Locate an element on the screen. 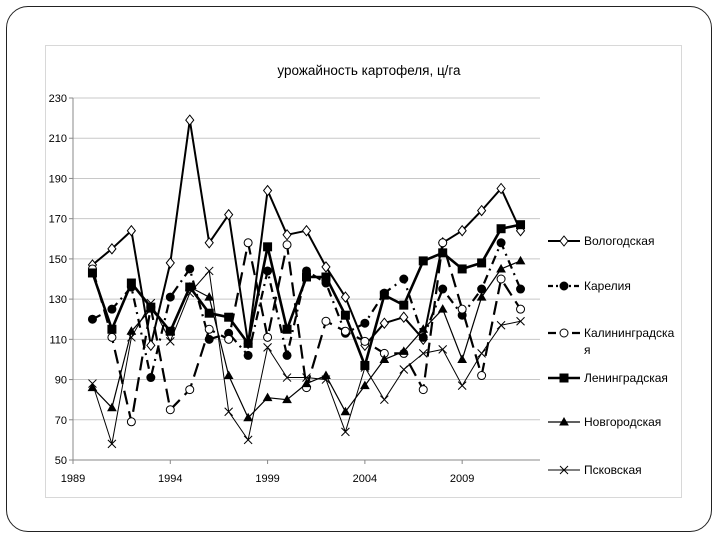 Image resolution: width=720 pixels, height=540 pixels. y-tick-label: 70 is located at coordinates (61, 421).